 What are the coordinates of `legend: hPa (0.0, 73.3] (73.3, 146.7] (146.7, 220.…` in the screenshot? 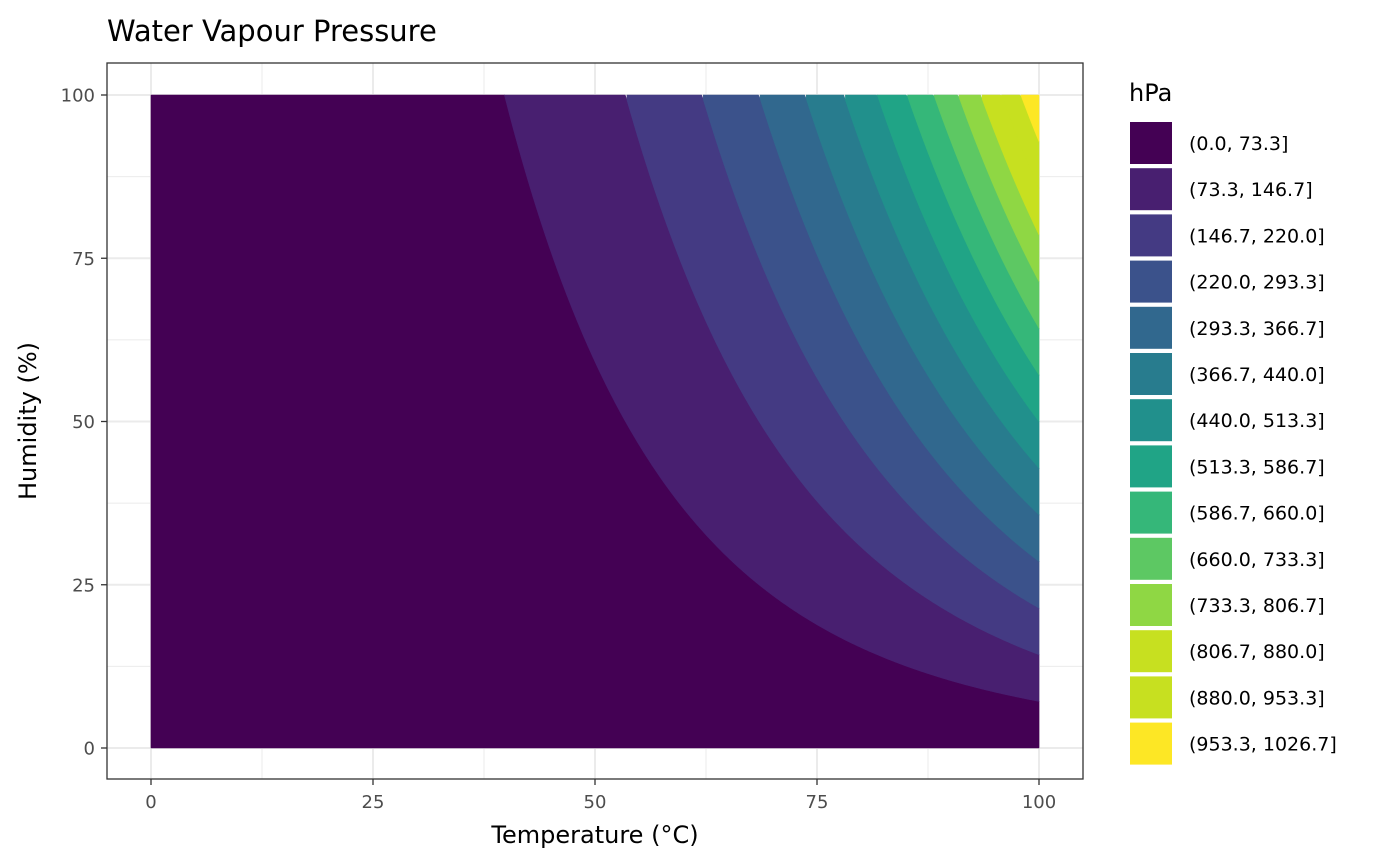 It's located at (1233, 422).